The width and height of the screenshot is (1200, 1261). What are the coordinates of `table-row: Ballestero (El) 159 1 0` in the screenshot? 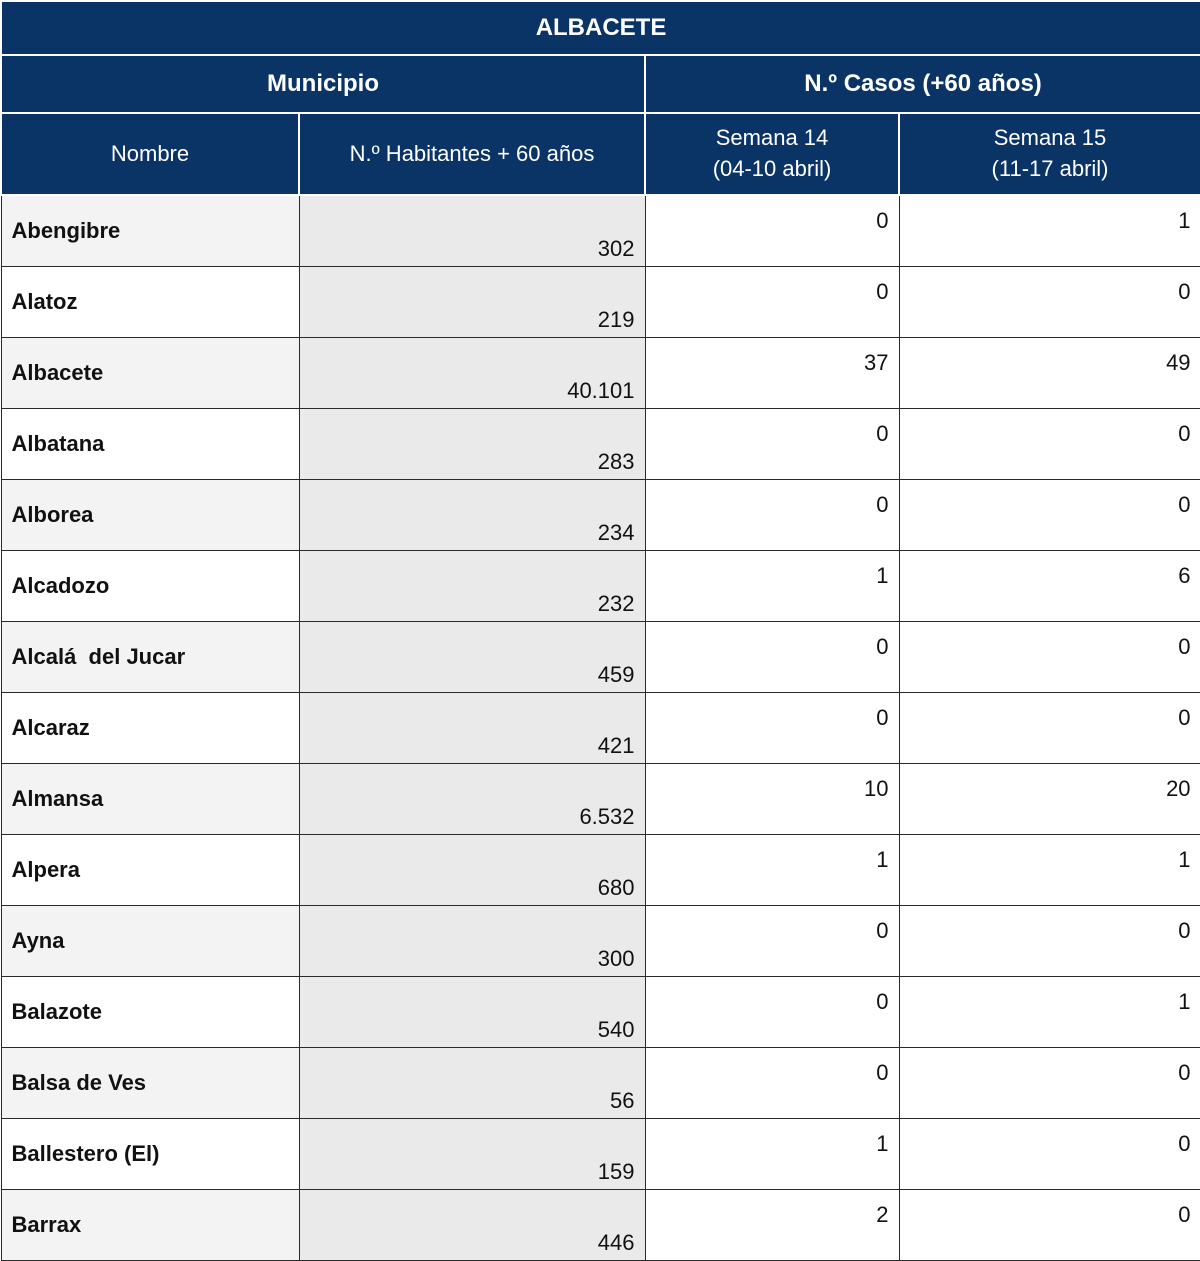 It's located at (600, 1154).